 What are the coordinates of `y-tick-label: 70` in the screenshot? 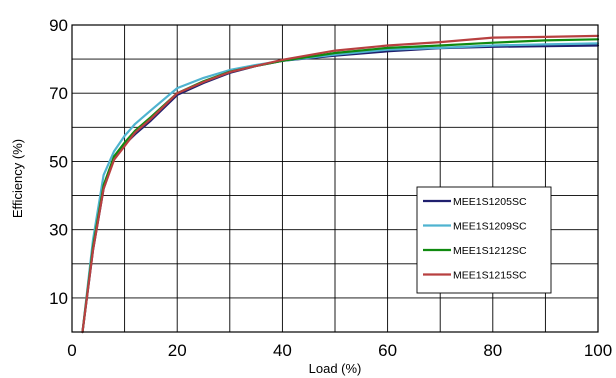 It's located at (58, 93).